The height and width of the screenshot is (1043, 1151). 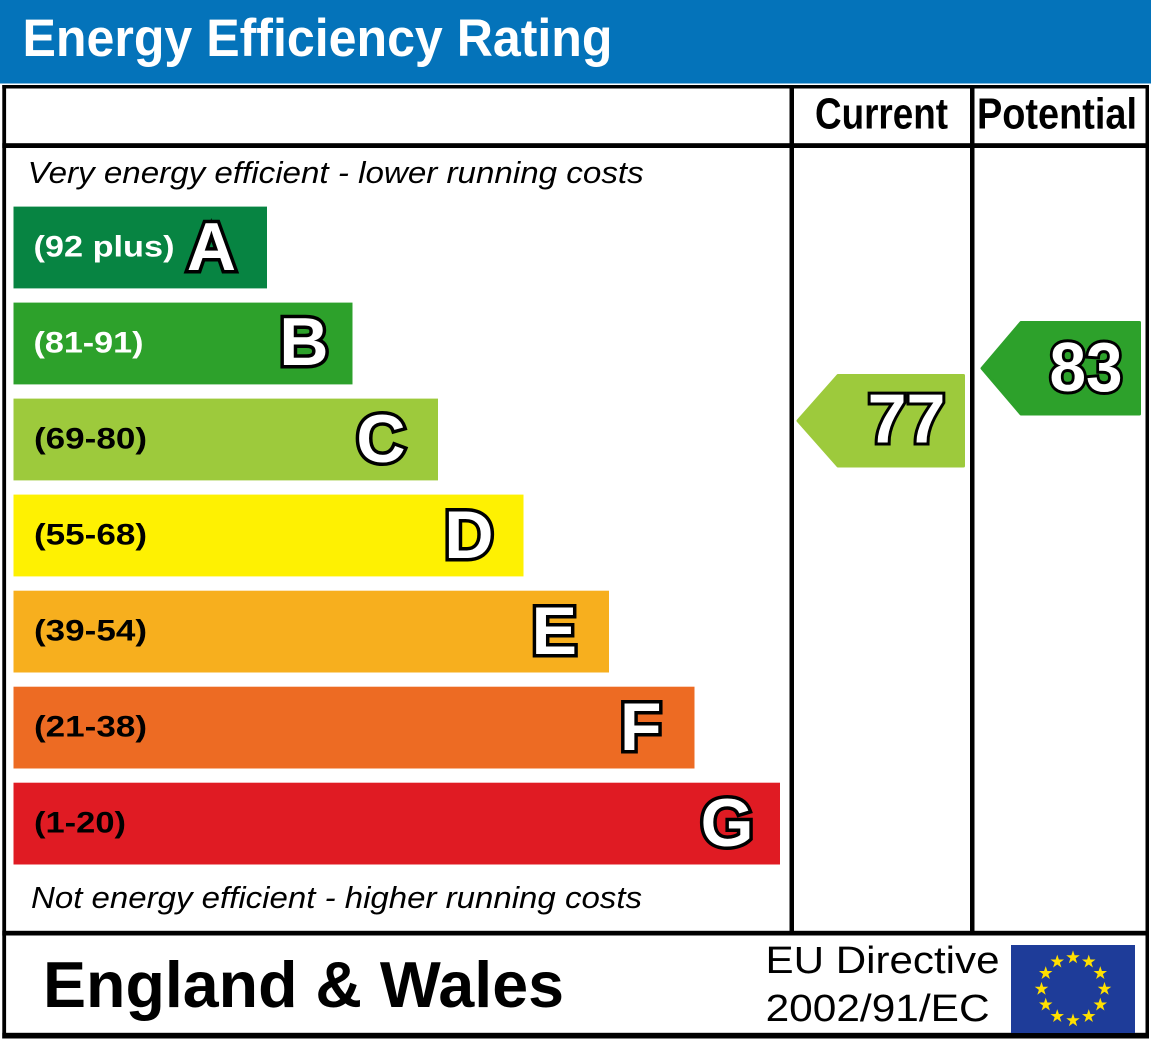 What do you see at coordinates (380, 439) in the screenshot?
I see `svg-text: C` at bounding box center [380, 439].